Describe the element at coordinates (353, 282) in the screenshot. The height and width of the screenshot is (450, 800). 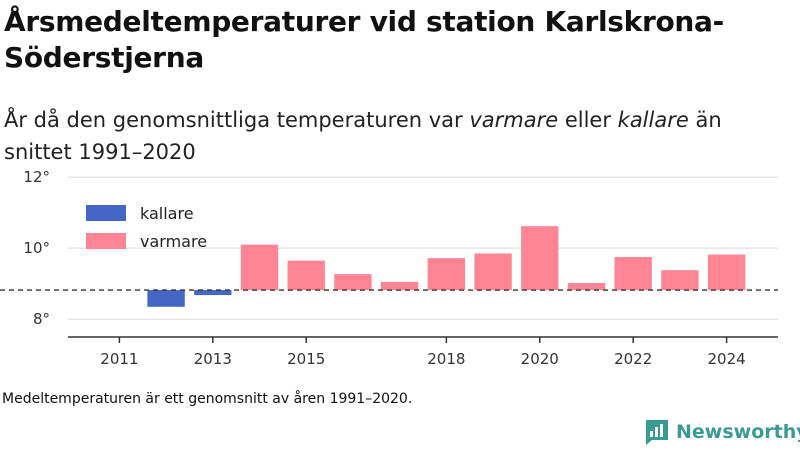
I see `bar-2016` at that location.